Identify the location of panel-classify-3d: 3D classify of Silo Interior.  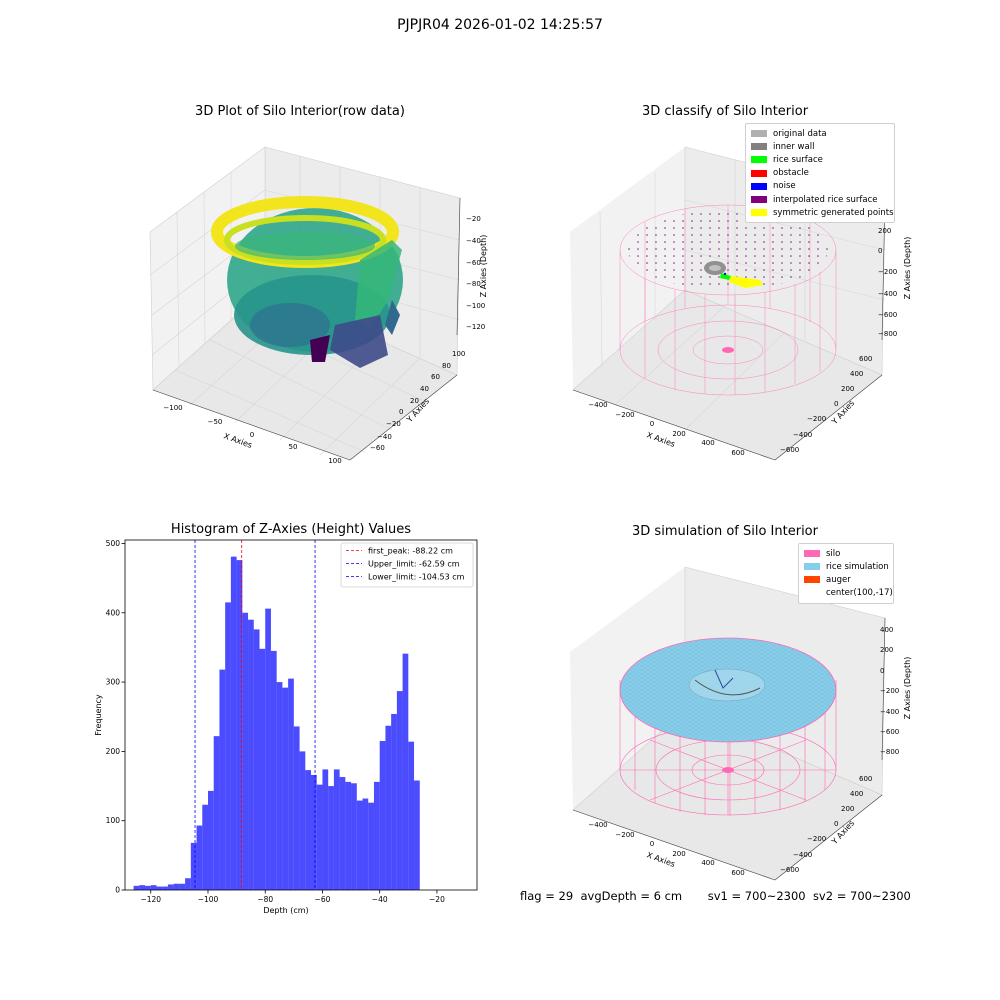
(740, 285).